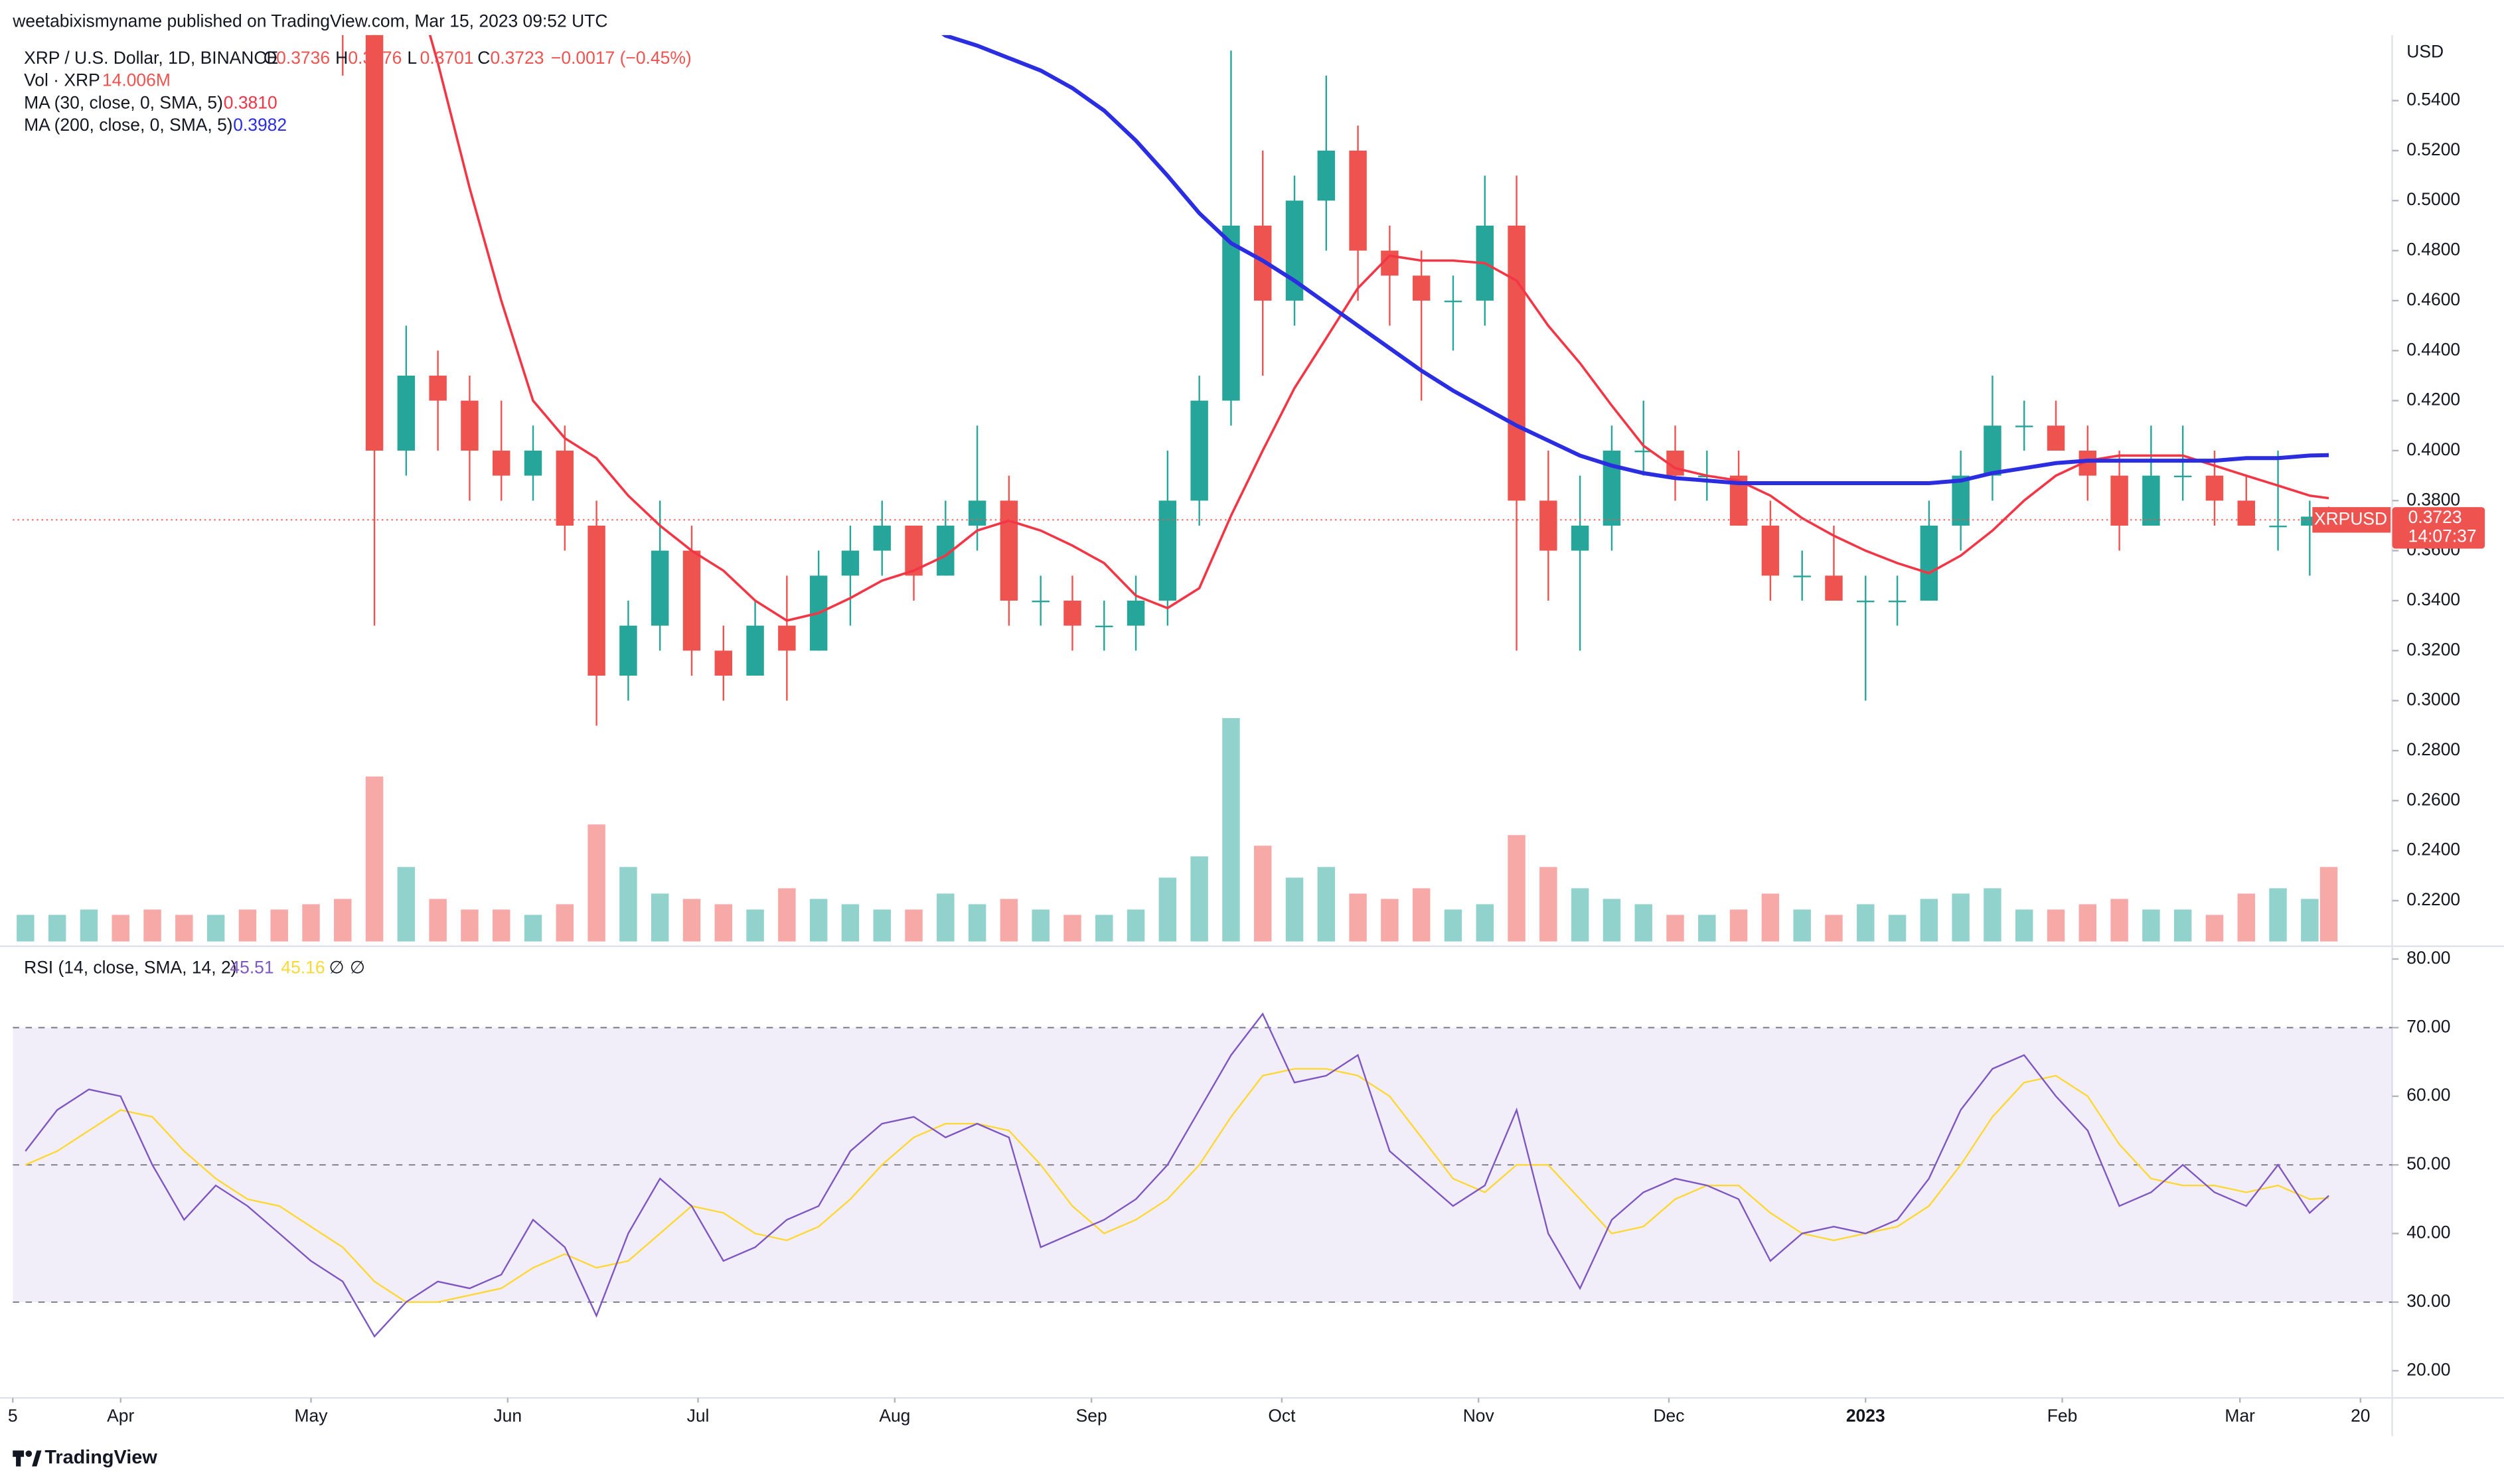 The height and width of the screenshot is (1484, 2504). What do you see at coordinates (260, 125) in the screenshot?
I see `legend-ma-value: 0.3982` at bounding box center [260, 125].